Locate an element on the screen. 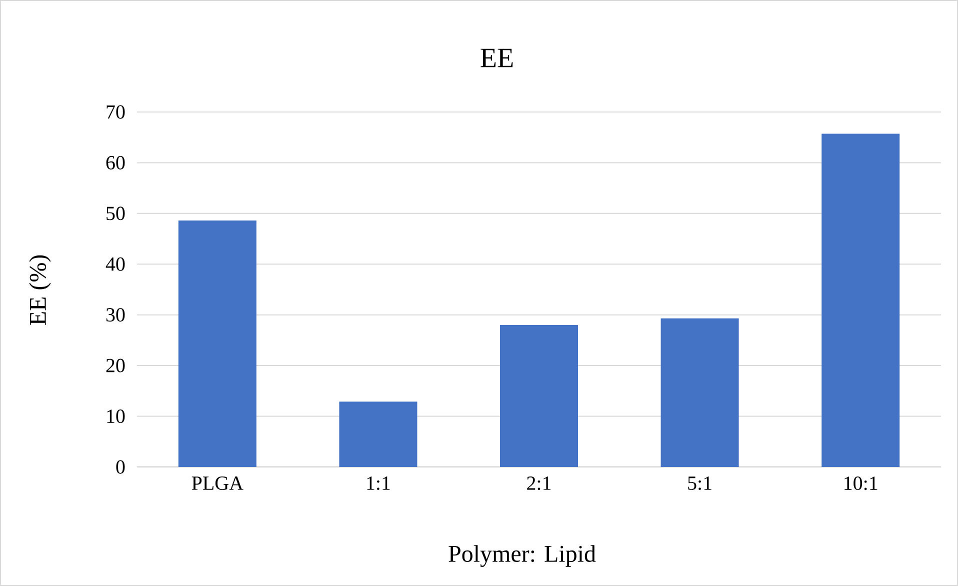  y-tick-label: 70 is located at coordinates (115, 112).